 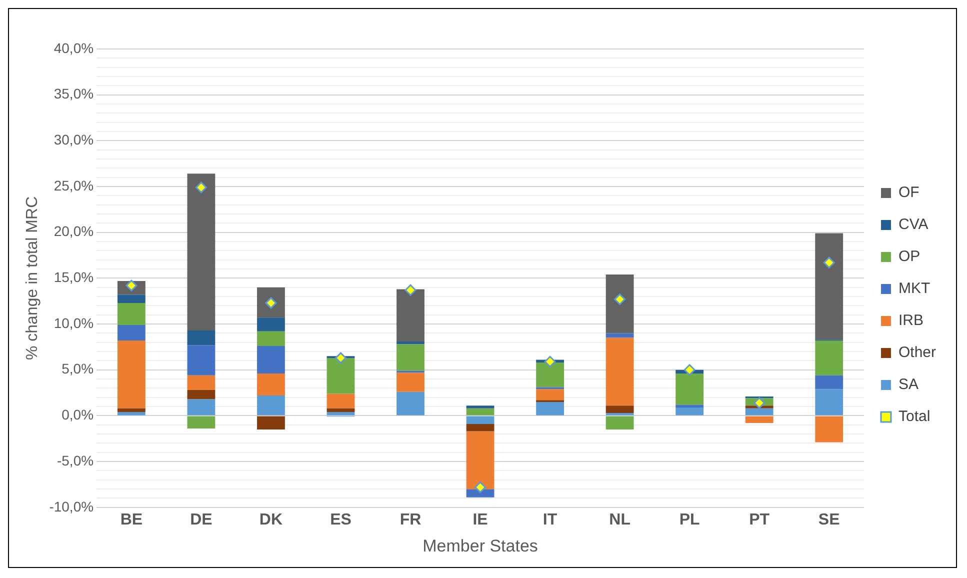 What do you see at coordinates (201, 519) in the screenshot?
I see `x-tick-label: DE` at bounding box center [201, 519].